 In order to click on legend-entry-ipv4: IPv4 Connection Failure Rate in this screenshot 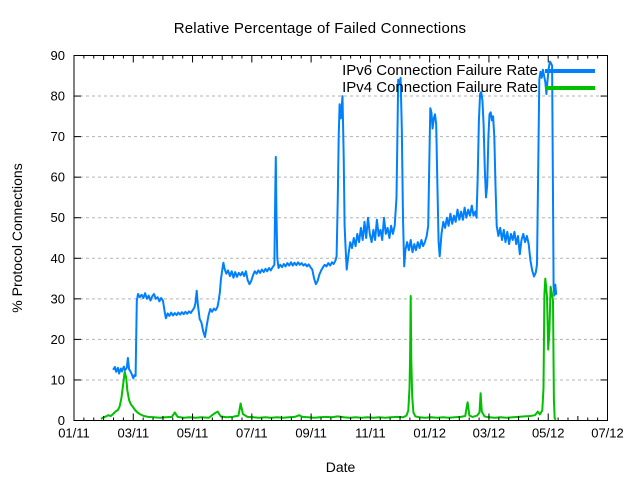, I will do `click(468, 87)`.